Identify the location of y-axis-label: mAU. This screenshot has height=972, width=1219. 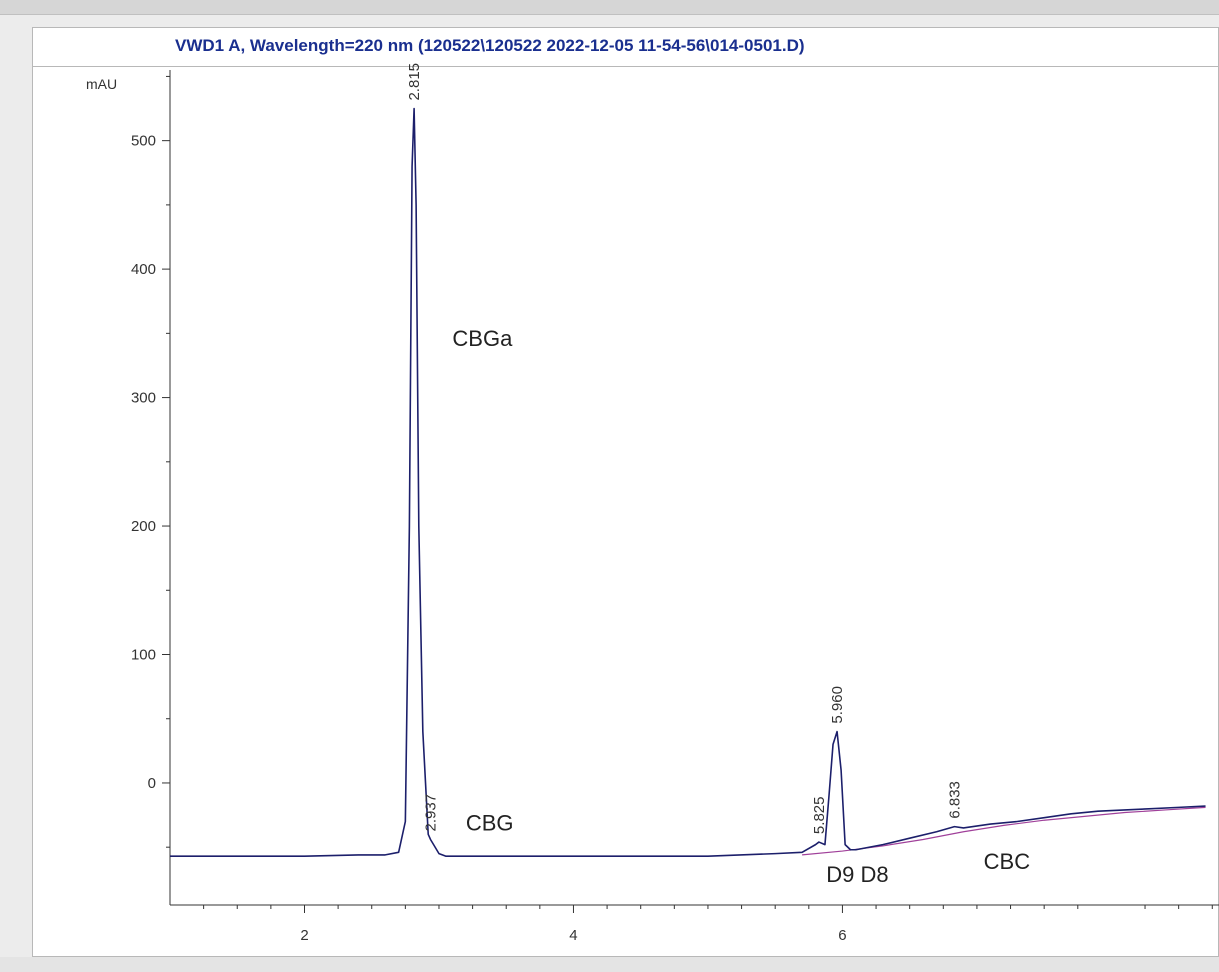
(101, 84).